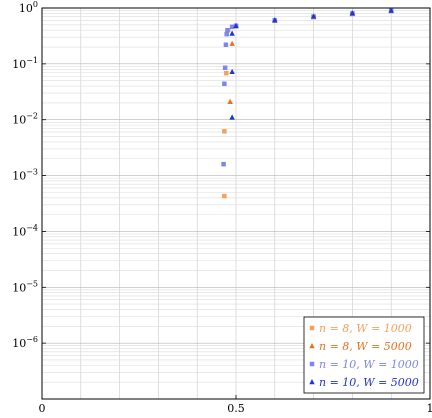 Image resolution: width=432 pixels, height=418 pixels. I want to click on y-tick-label: 10⁻¹, so click(25, 63).